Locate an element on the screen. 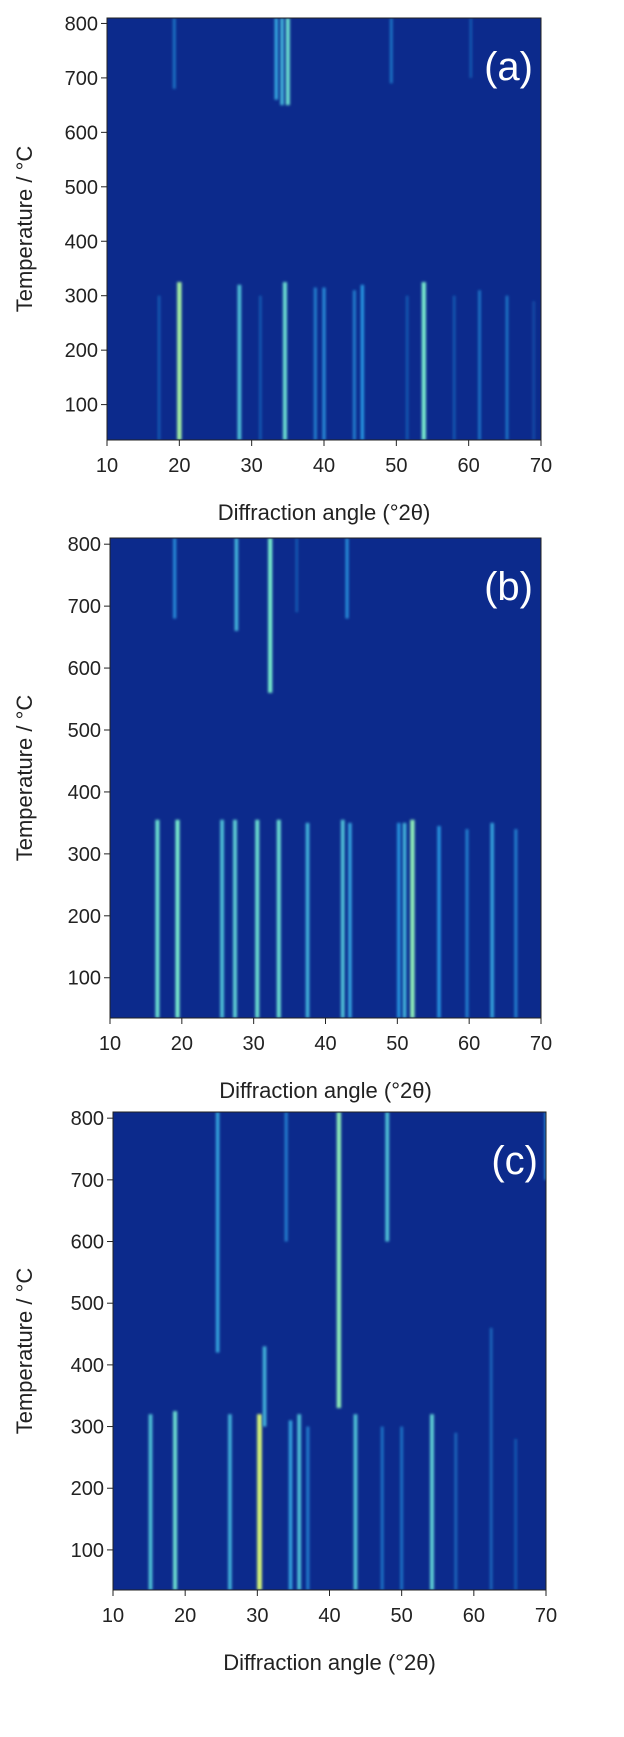  panel-label: (c) is located at coordinates (514, 1161).